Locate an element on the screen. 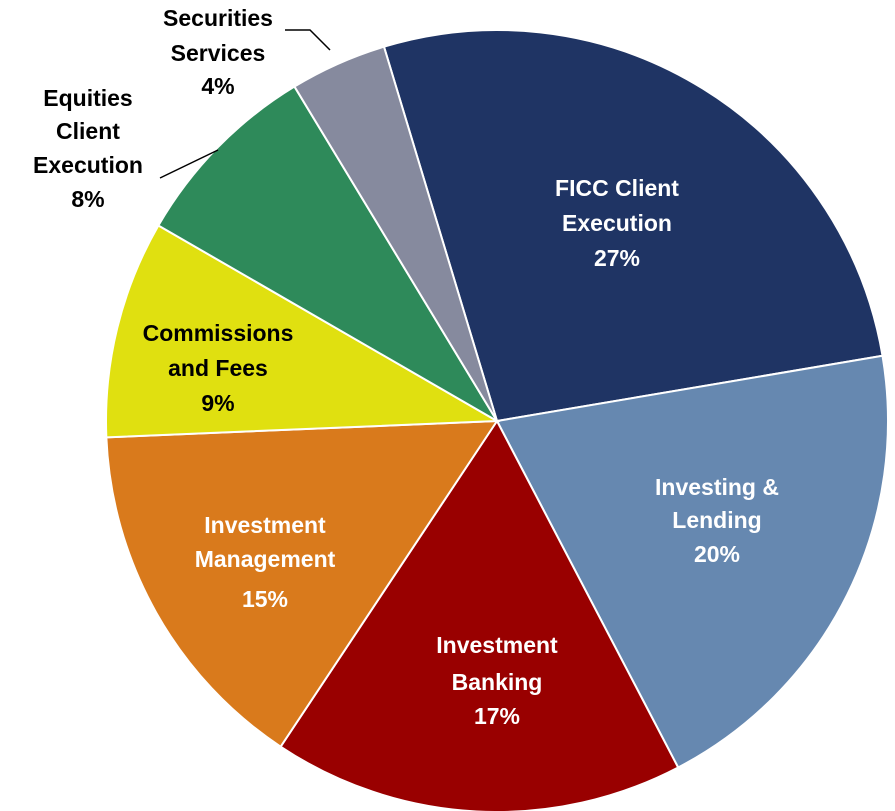 The height and width of the screenshot is (811, 895). slice-label: Equities Client Execution is located at coordinates (88, 131).